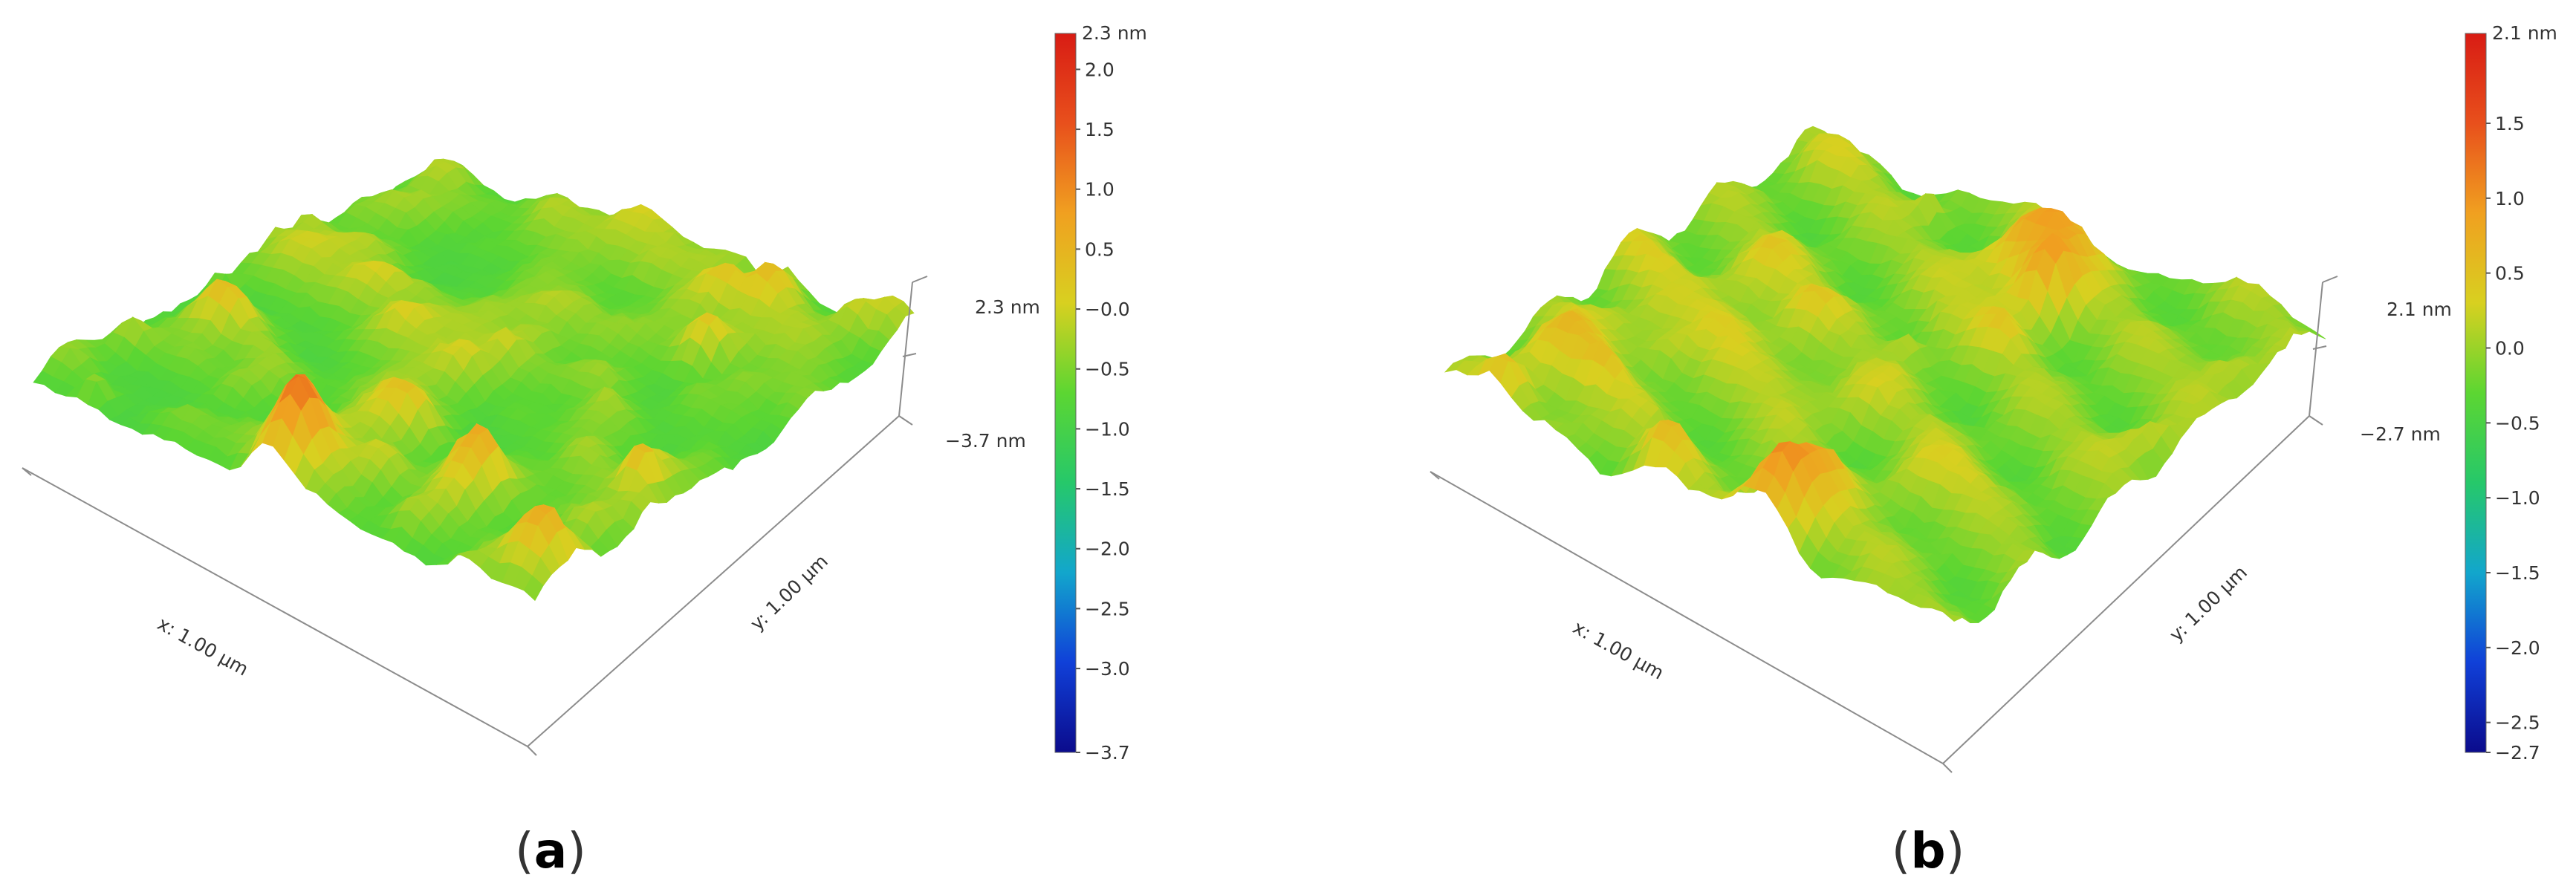 The height and width of the screenshot is (895, 2576). I want to click on colorbar-bar-a, so click(1065, 393).